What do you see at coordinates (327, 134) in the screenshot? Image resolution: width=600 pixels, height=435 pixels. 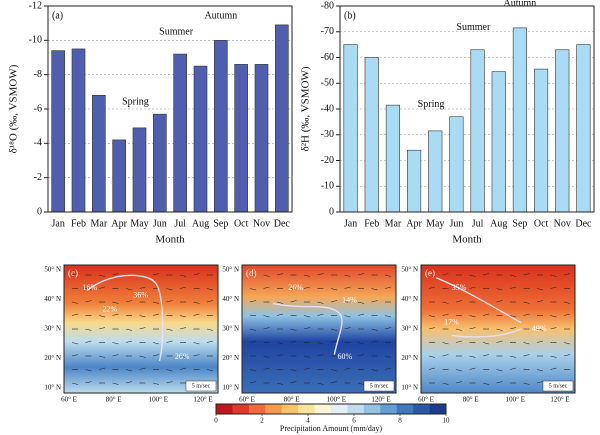 I see `y-tick-label: -30` at bounding box center [327, 134].